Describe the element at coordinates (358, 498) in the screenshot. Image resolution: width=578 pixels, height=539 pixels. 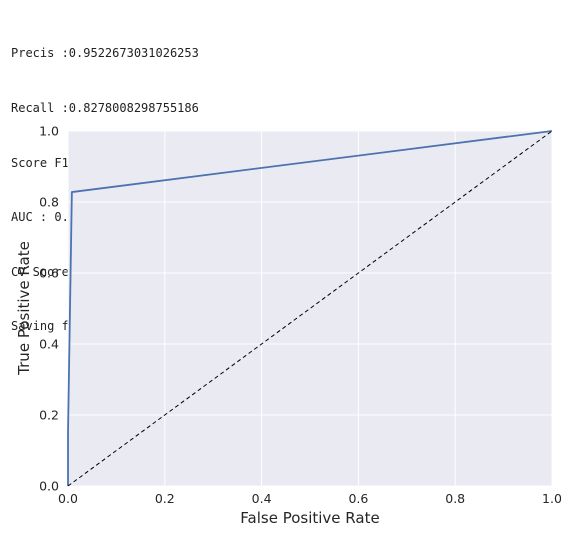
I see `x-tick-label: 0.6` at that location.